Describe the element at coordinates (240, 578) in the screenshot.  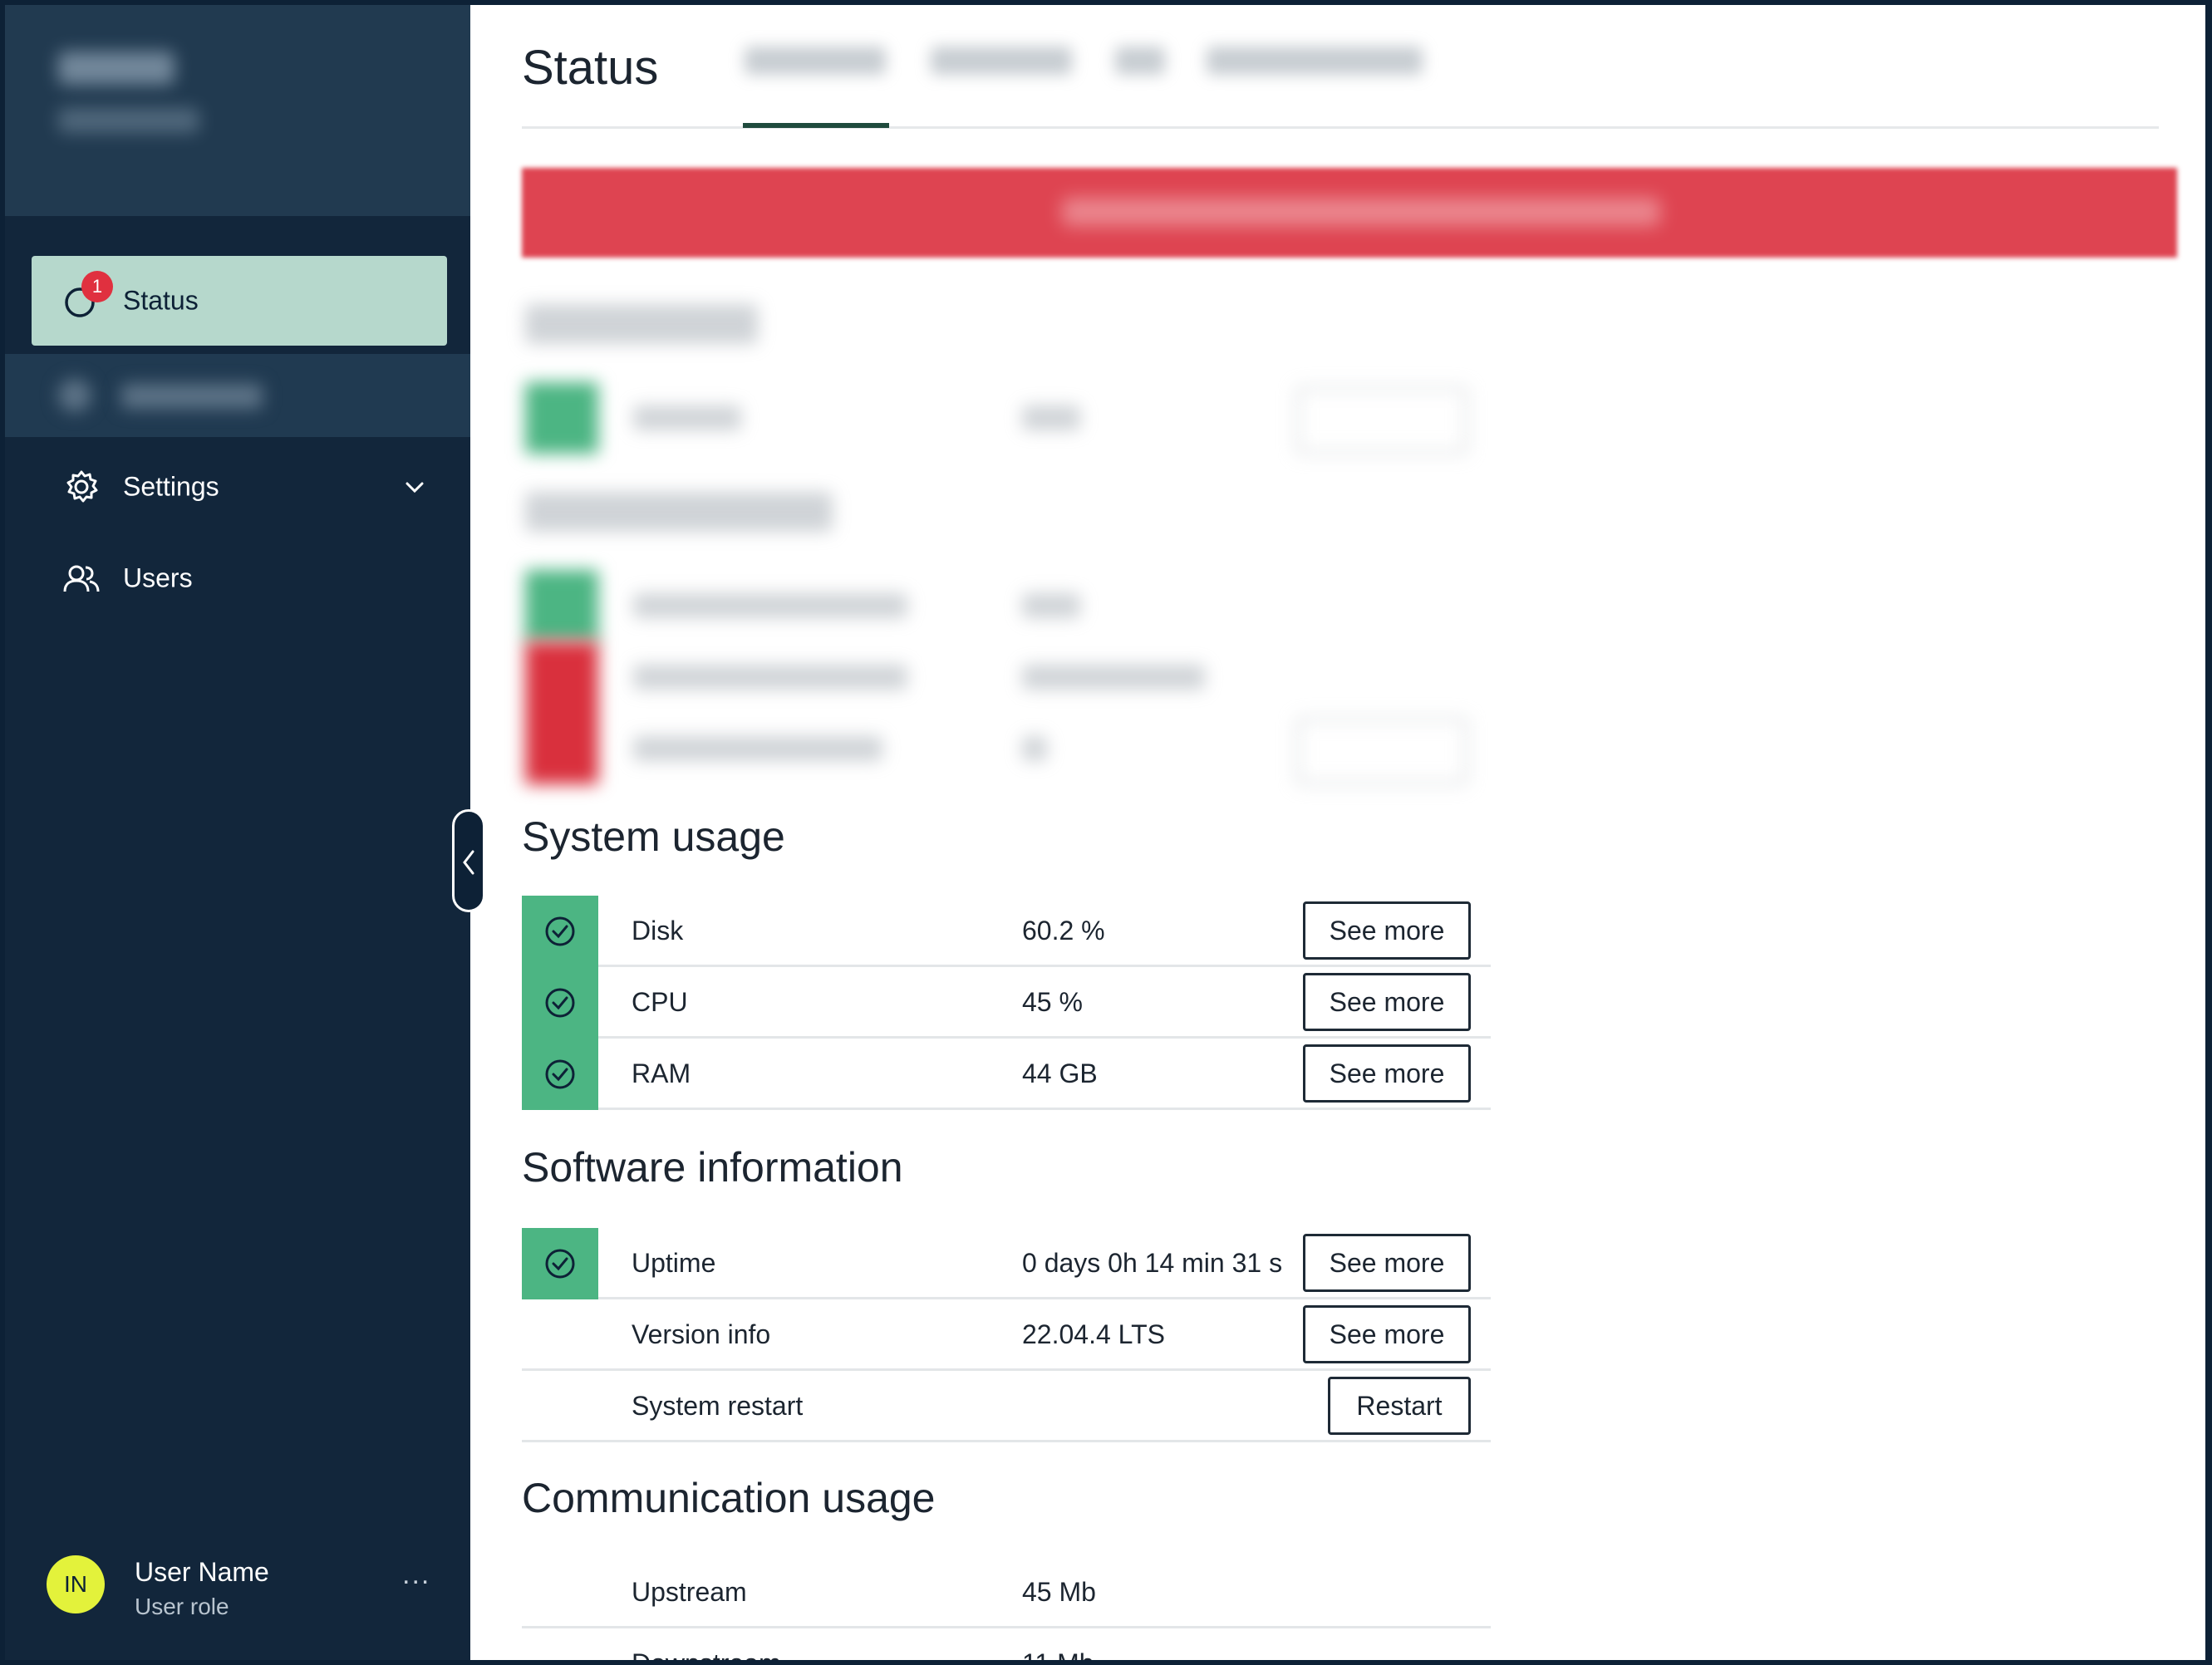
I see `sidebar-item-users: Users` at that location.